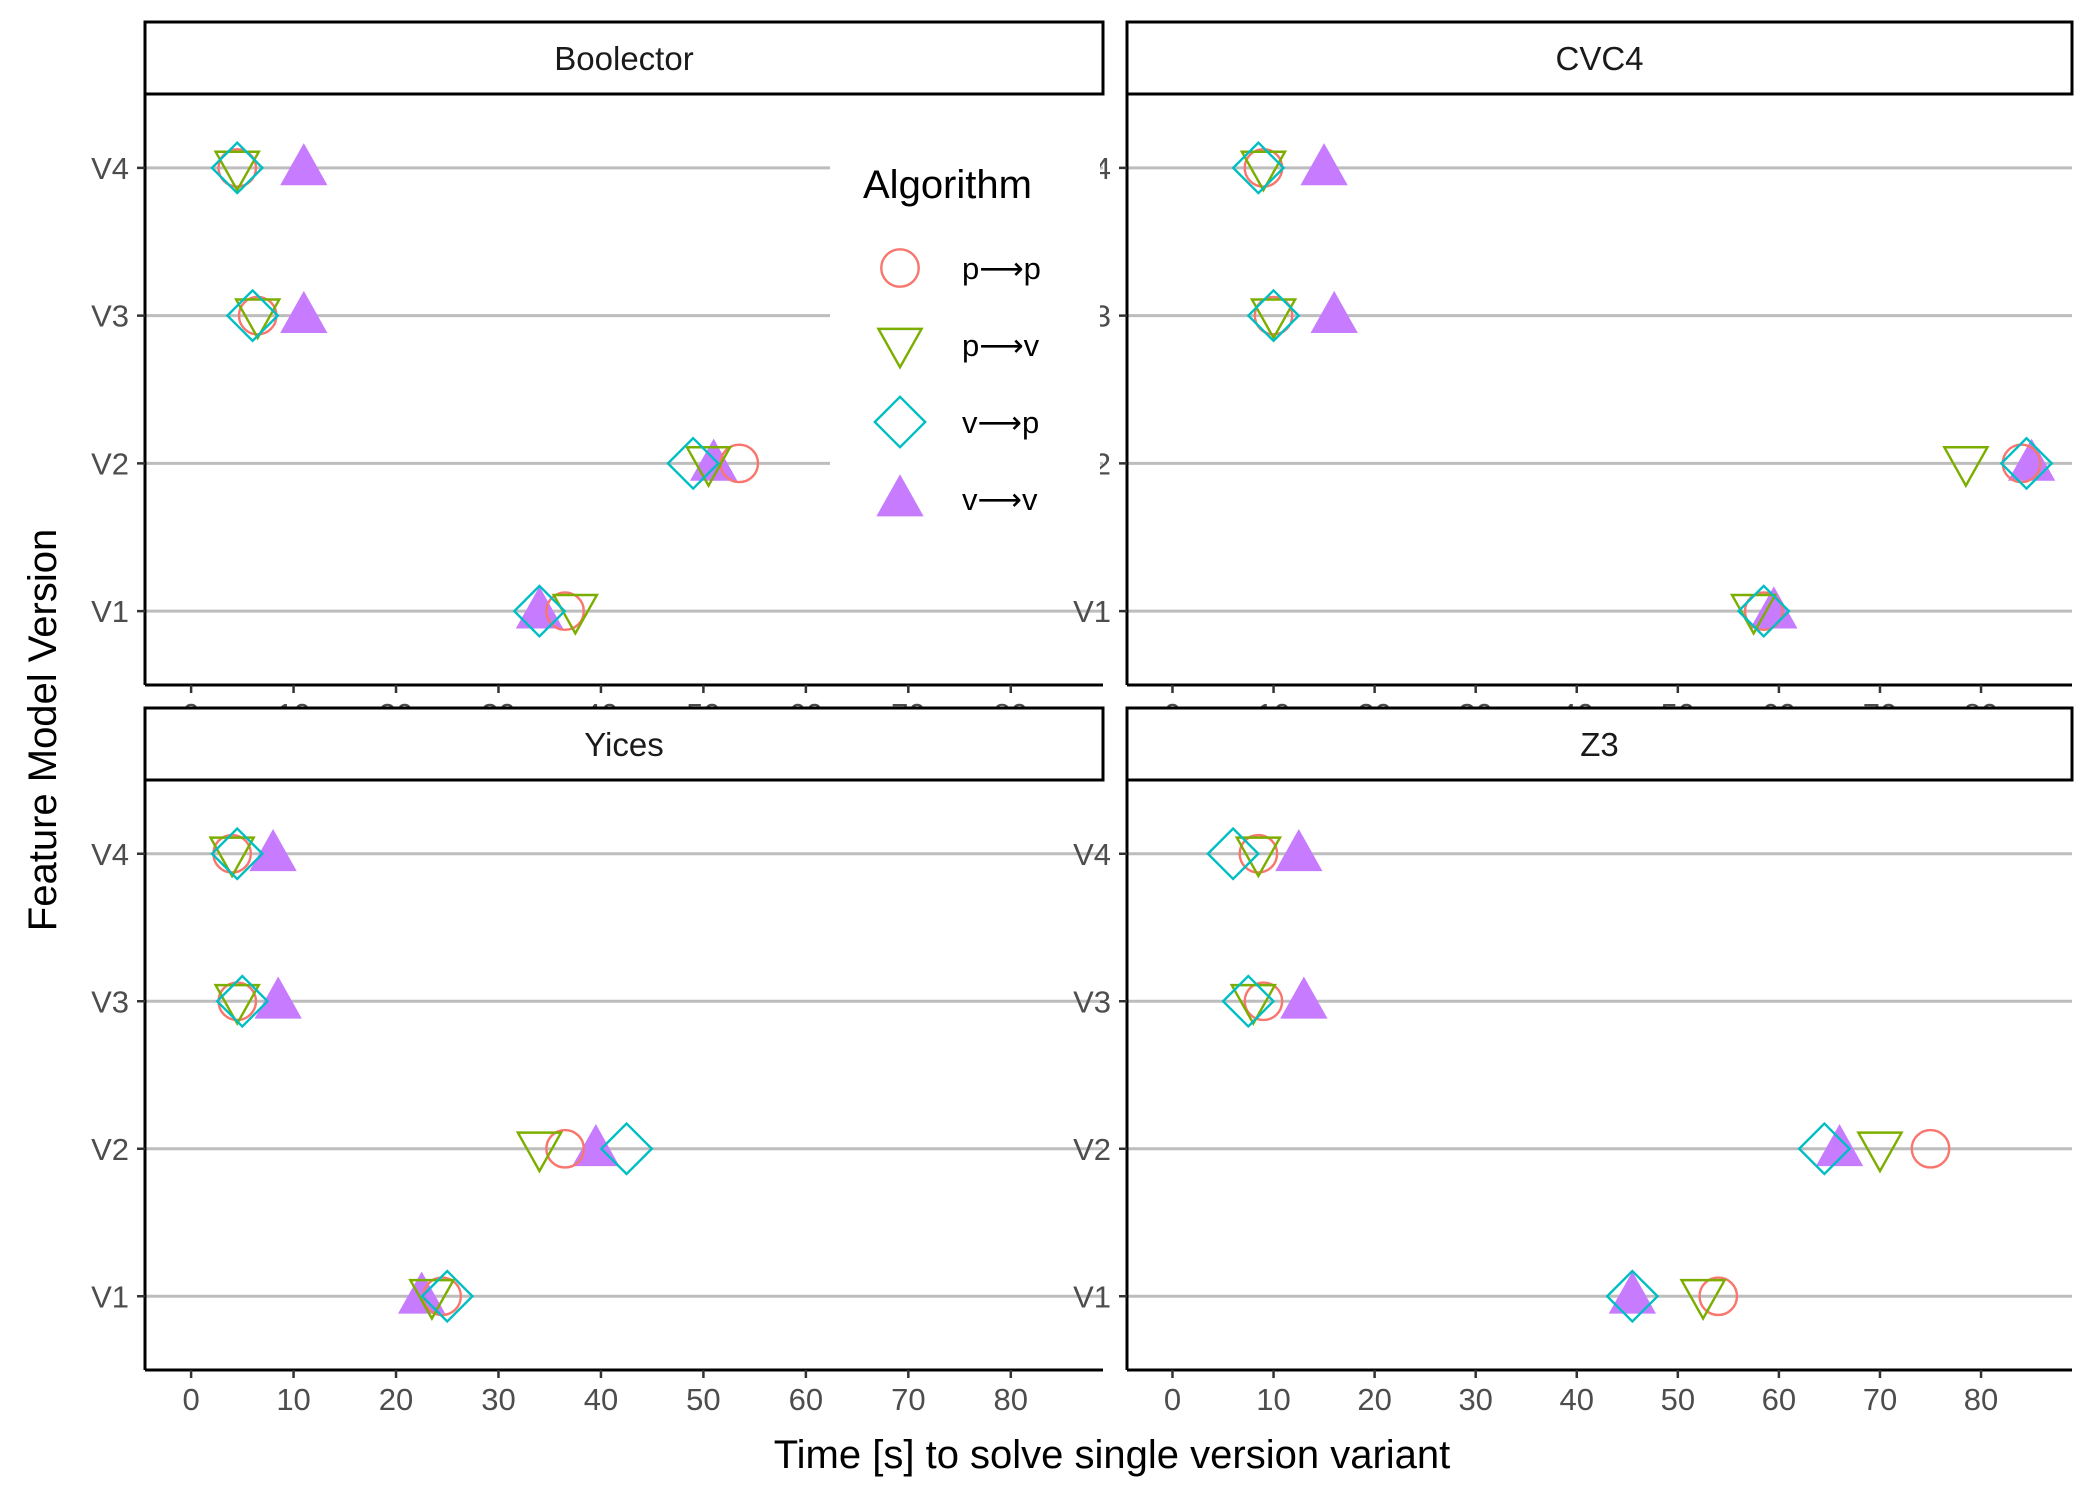 Image resolution: width=2100 pixels, height=1500 pixels. Describe the element at coordinates (900, 495) in the screenshot. I see `legend-key-v-to-v` at that location.